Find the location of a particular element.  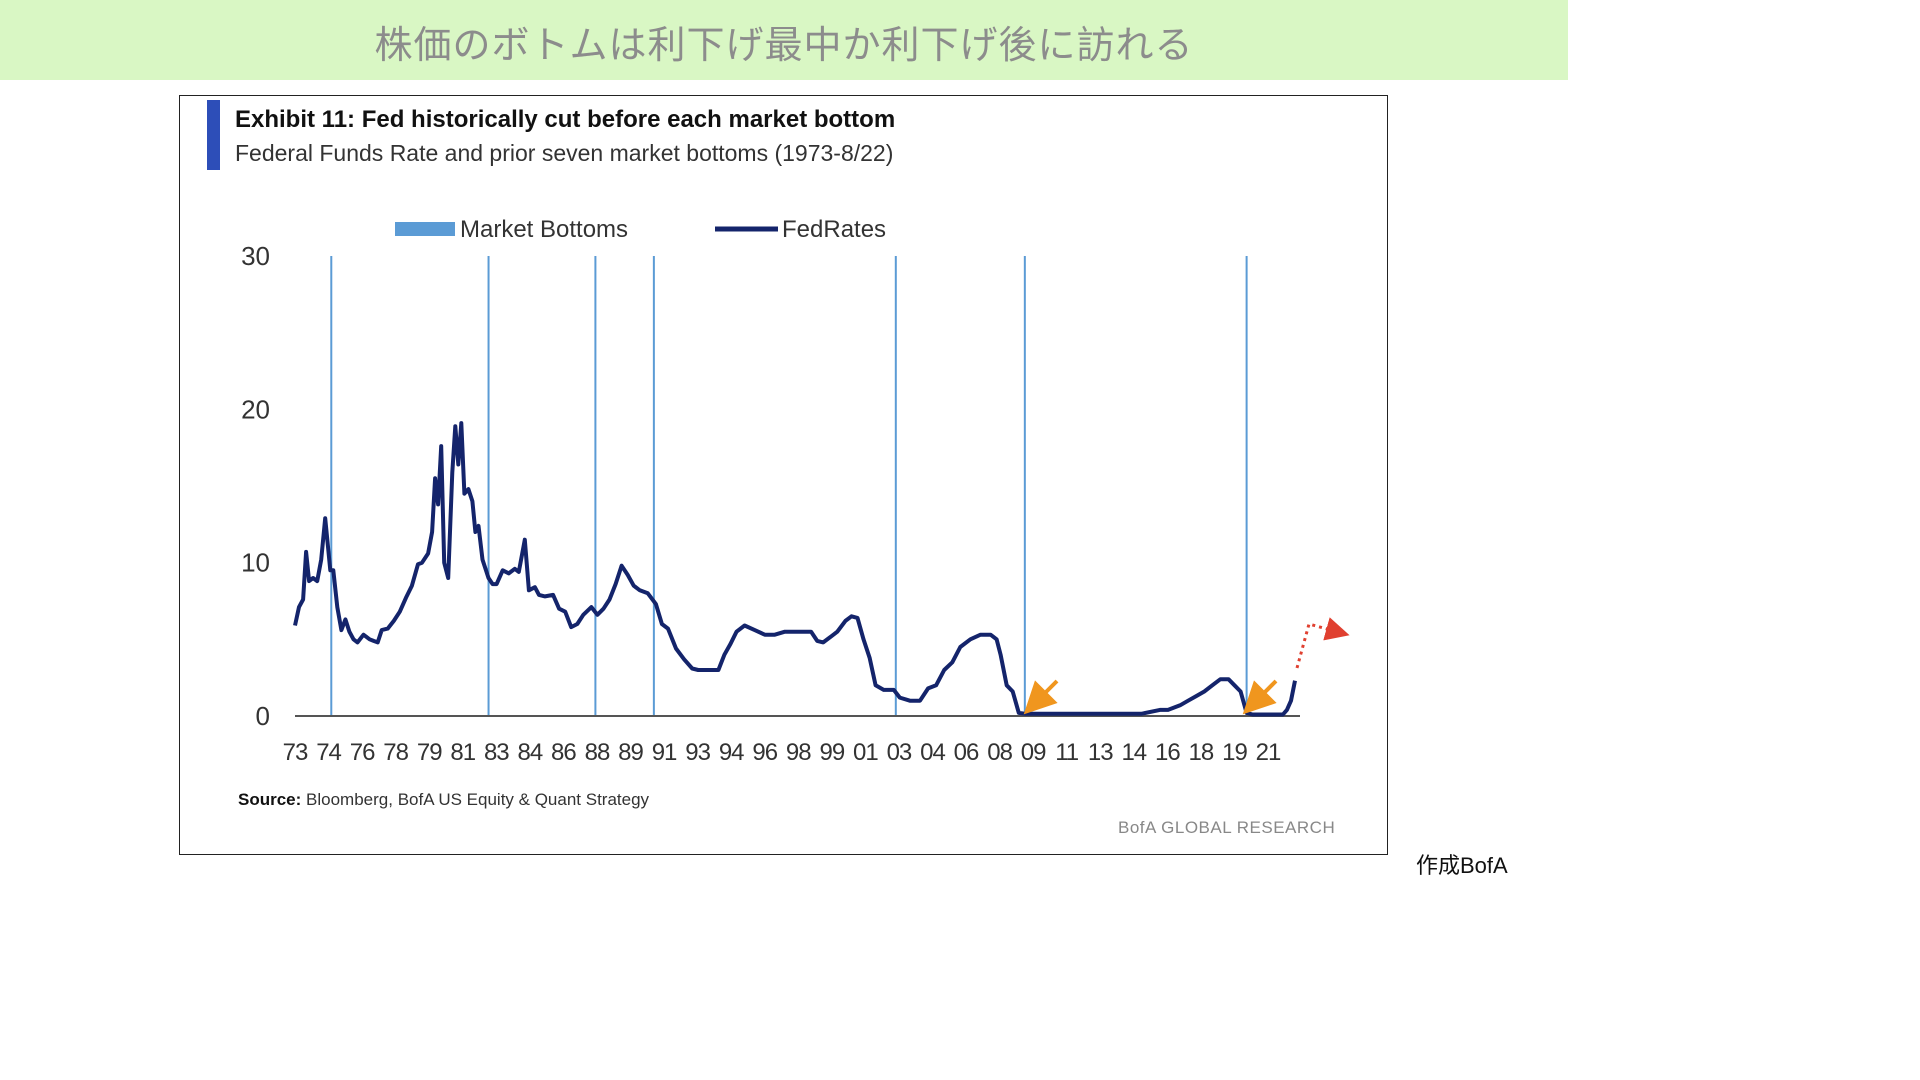

x-tick-label: 99 is located at coordinates (831, 752).